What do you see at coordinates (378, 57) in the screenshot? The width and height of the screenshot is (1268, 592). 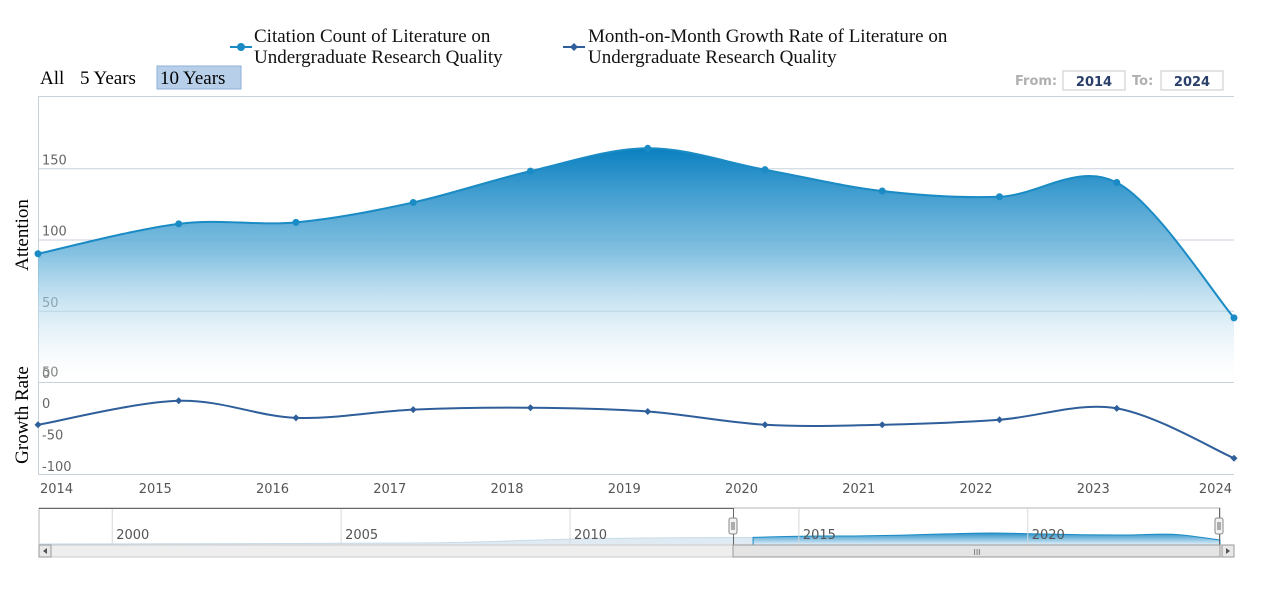 I see `legend-label-citation-line2: Undergraduate Research Quality` at bounding box center [378, 57].